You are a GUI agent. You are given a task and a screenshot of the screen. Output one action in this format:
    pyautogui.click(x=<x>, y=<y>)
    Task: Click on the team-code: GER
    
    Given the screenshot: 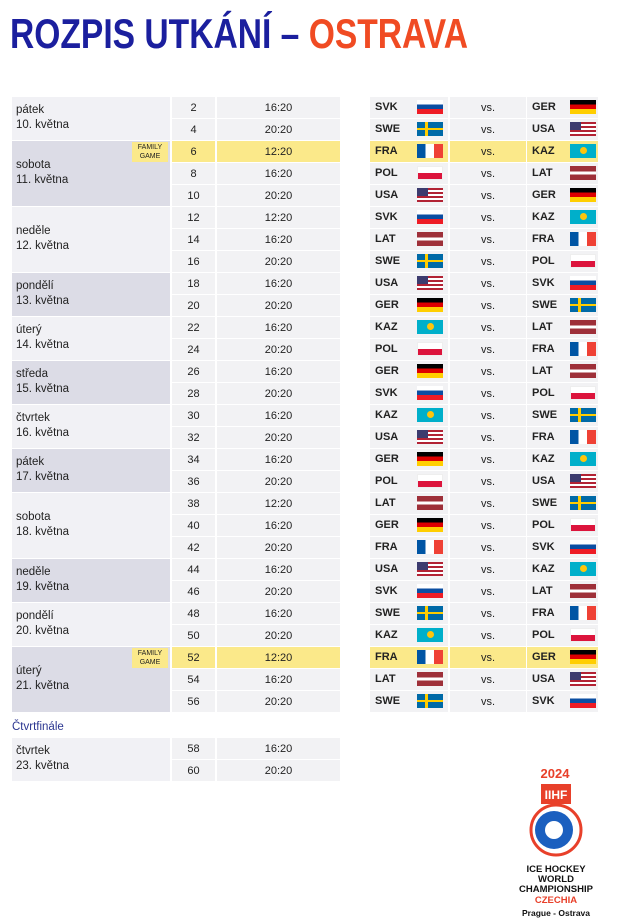 What is the action you would take?
    pyautogui.click(x=387, y=305)
    